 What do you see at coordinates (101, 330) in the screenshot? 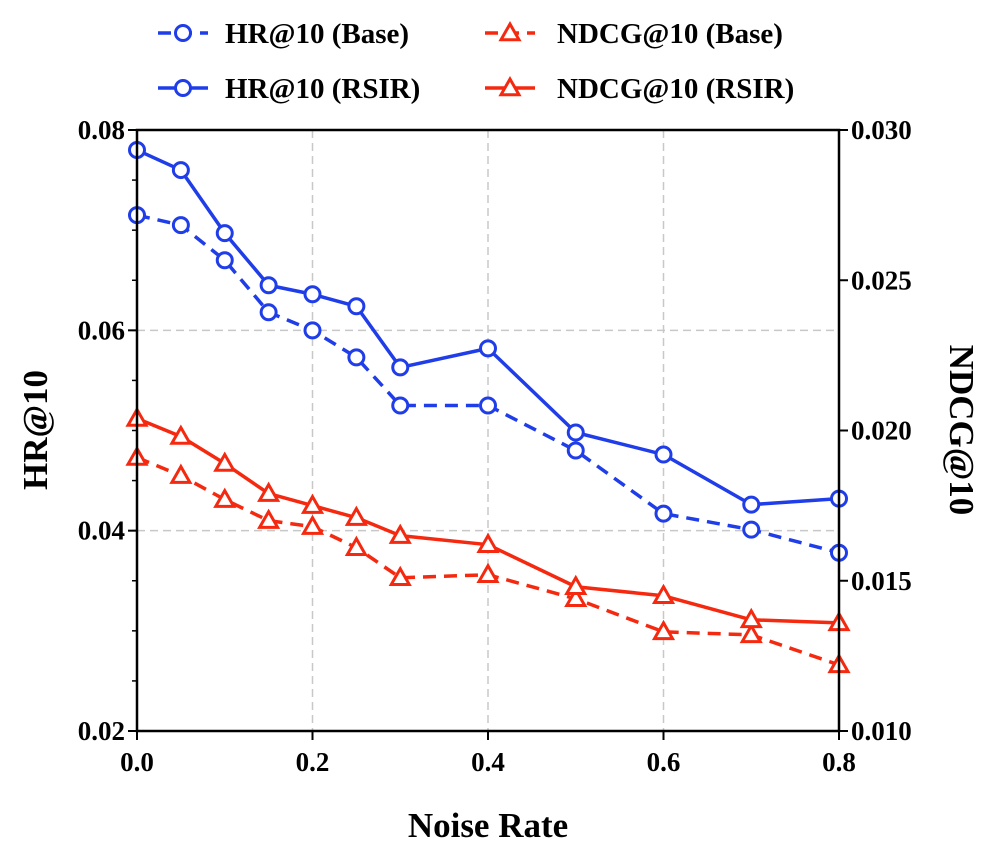
I see `y-left-tick-label: 0.06` at bounding box center [101, 330].